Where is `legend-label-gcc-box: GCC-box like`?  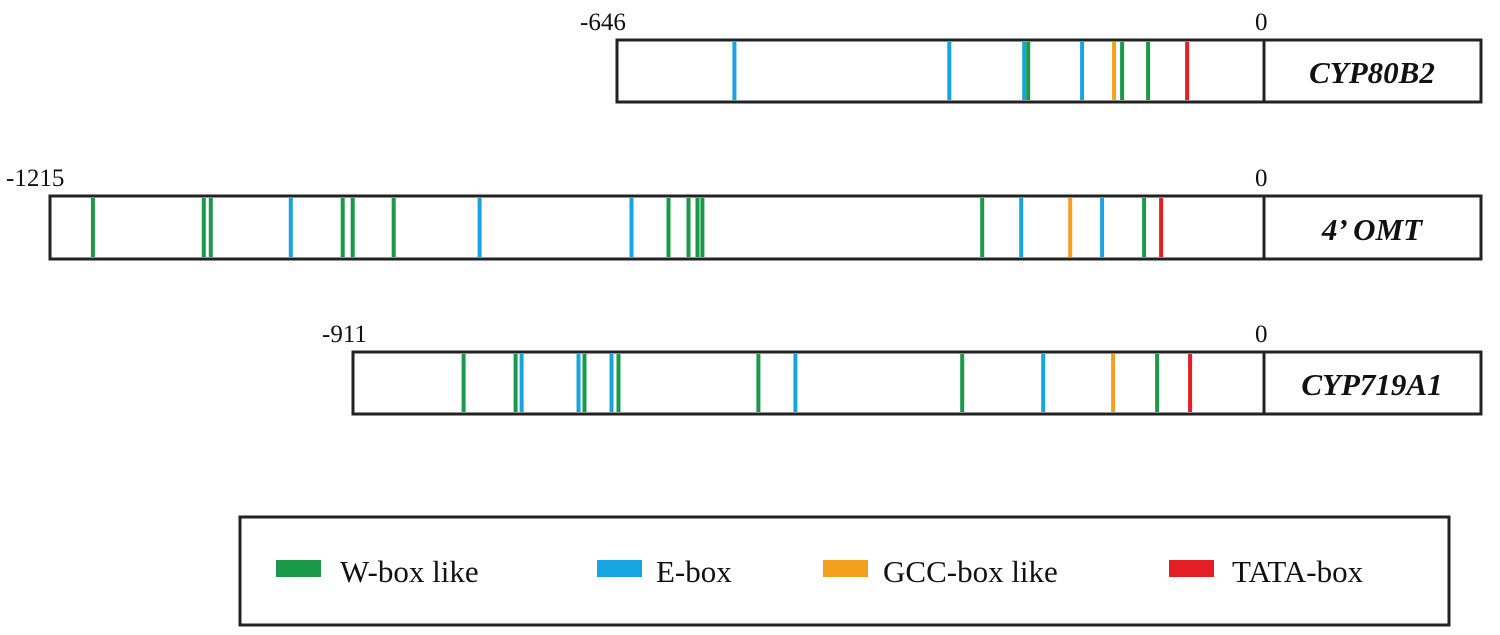 legend-label-gcc-box: GCC-box like is located at coordinates (970, 571).